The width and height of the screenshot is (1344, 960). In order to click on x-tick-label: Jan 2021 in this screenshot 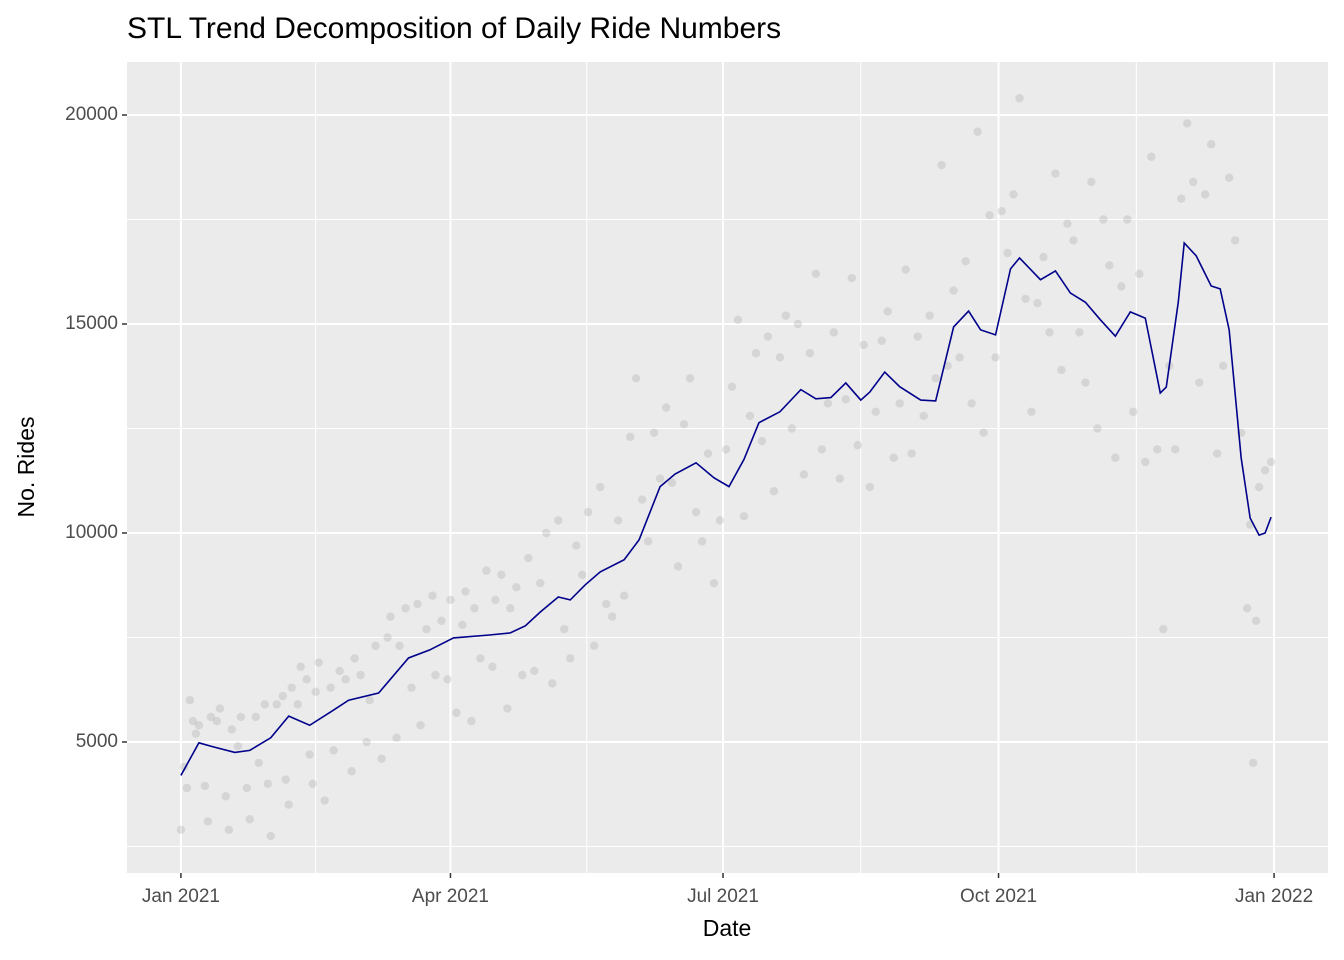, I will do `click(181, 896)`.